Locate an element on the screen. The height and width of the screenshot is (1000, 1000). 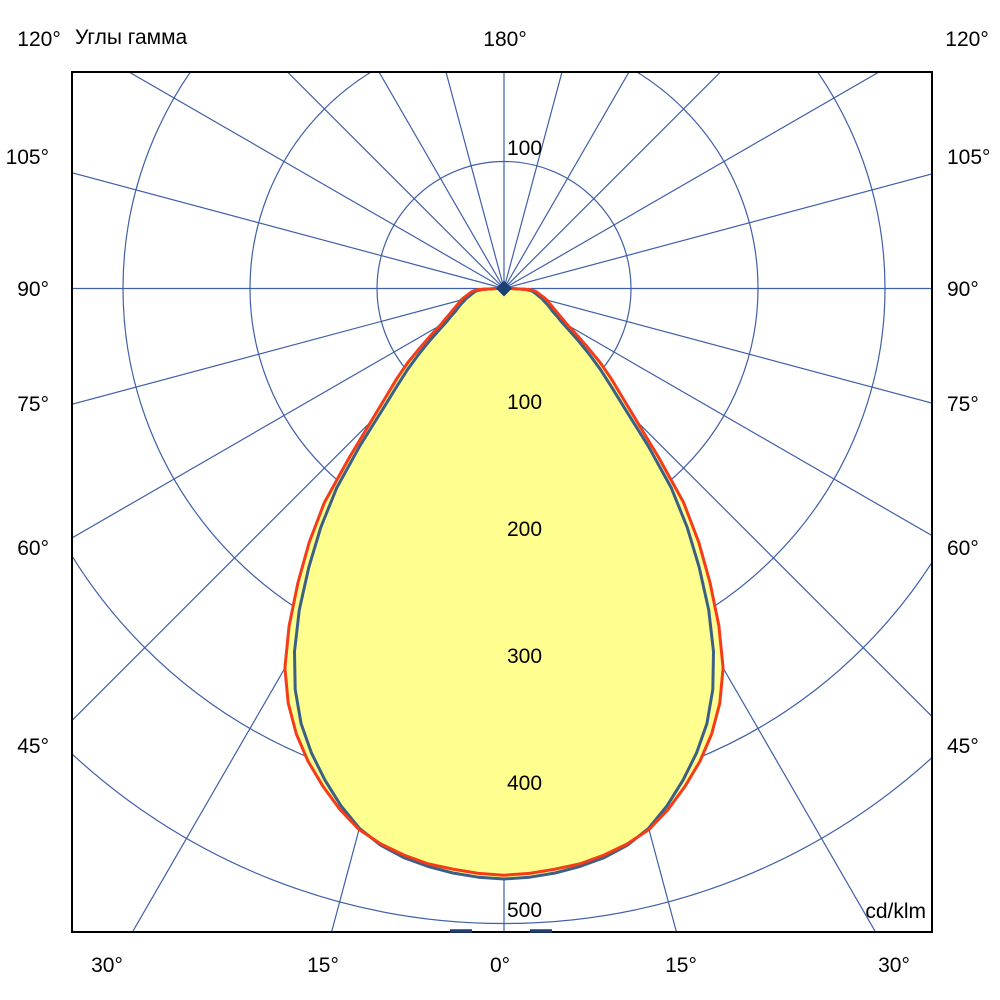
radial-tick-label: 500 is located at coordinates (524, 910).